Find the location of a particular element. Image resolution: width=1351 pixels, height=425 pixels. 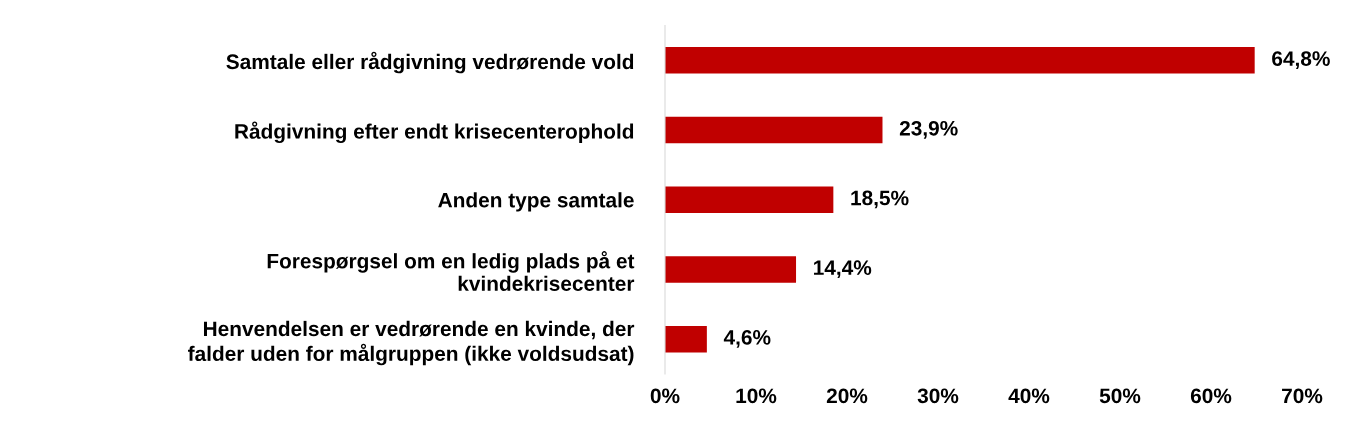

data-label: 64,8% is located at coordinates (1301, 60).